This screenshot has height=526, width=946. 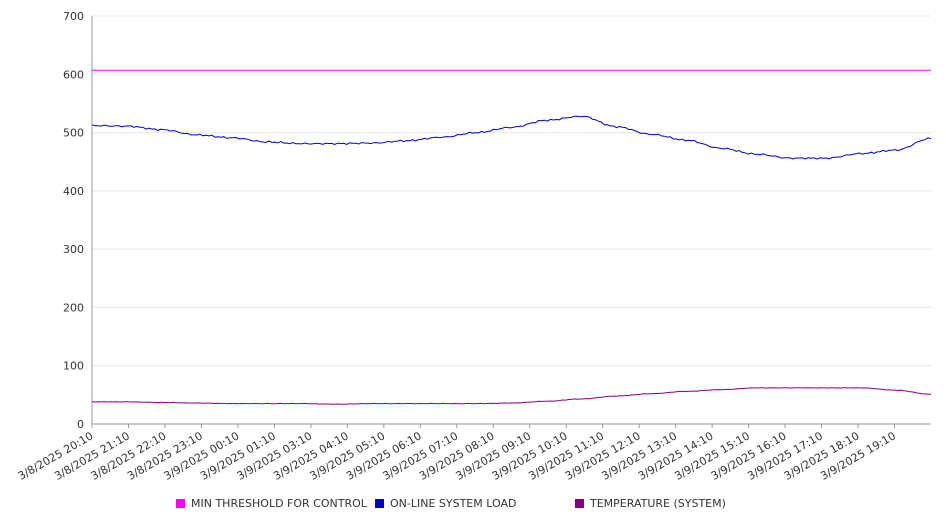 I want to click on y-tick-labels: 0 100 200 300 400 500 600 700, so click(x=73, y=220).